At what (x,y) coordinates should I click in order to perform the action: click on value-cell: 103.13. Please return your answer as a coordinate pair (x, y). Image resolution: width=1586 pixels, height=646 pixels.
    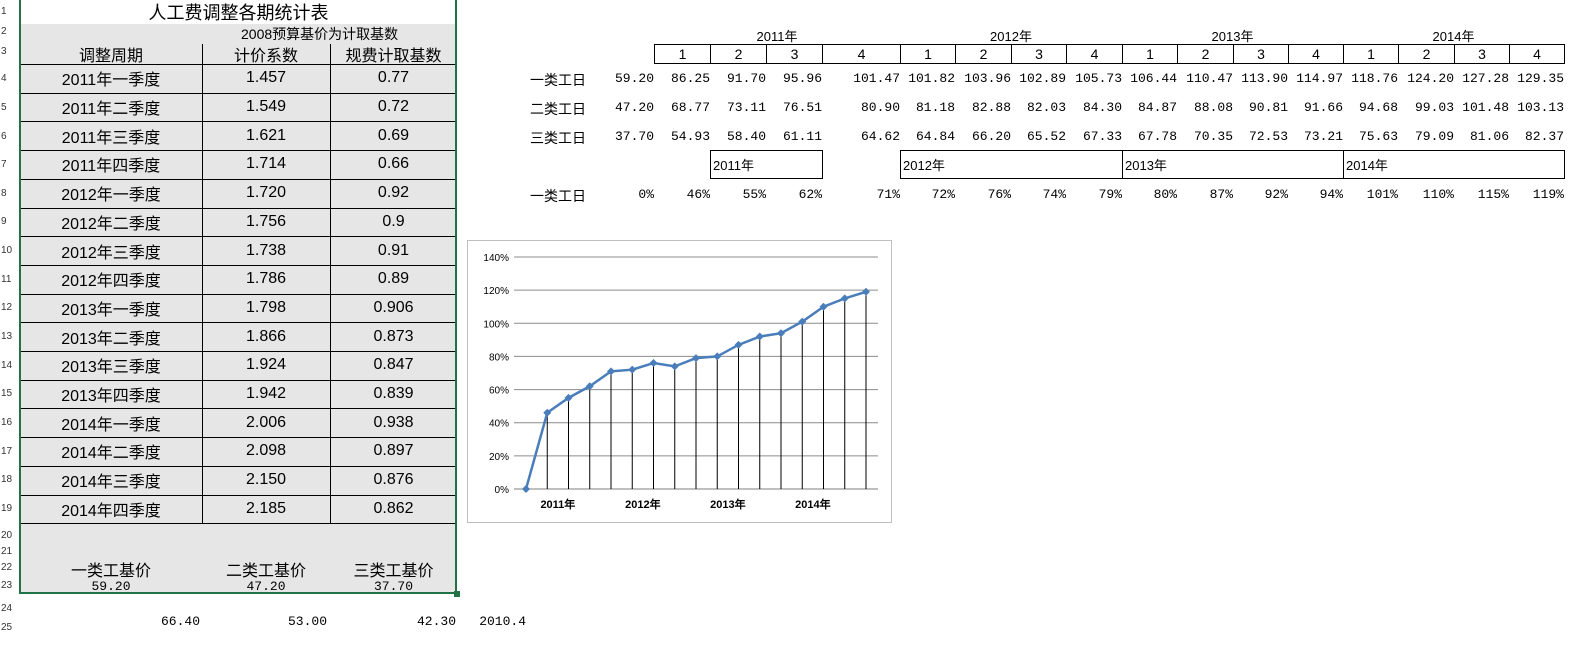
    Looking at the image, I should click on (1540, 107).